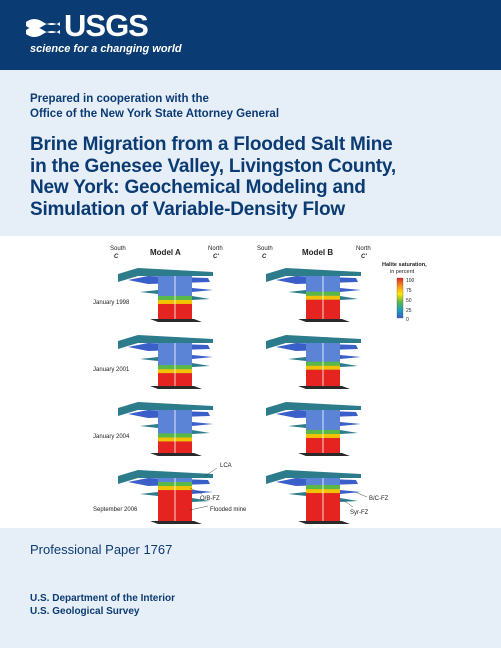 The height and width of the screenshot is (648, 501). What do you see at coordinates (215, 249) in the screenshot?
I see `model-a-north-label: North` at bounding box center [215, 249].